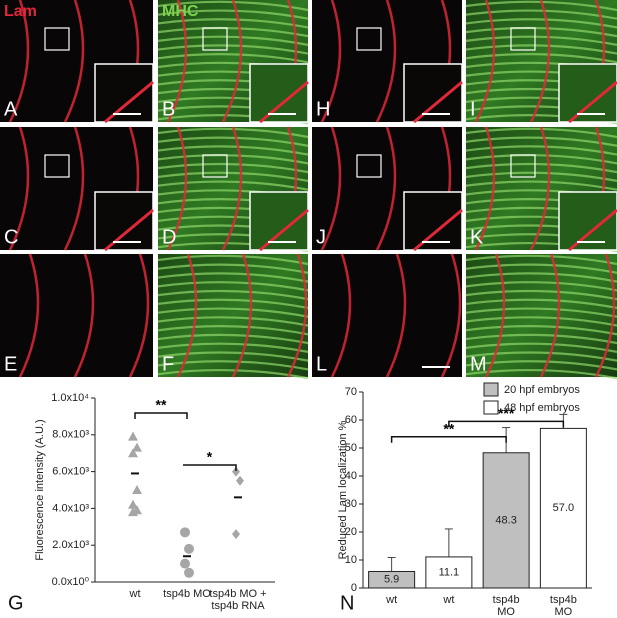 This screenshot has height=618, width=617. I want to click on x-tick-label: tsp4b RNA, so click(238, 606).